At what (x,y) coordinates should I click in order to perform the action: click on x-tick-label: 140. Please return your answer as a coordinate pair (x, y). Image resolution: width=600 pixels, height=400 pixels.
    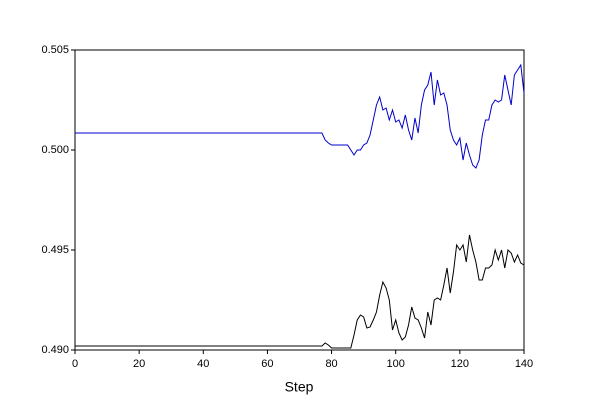
    Looking at the image, I should click on (524, 364).